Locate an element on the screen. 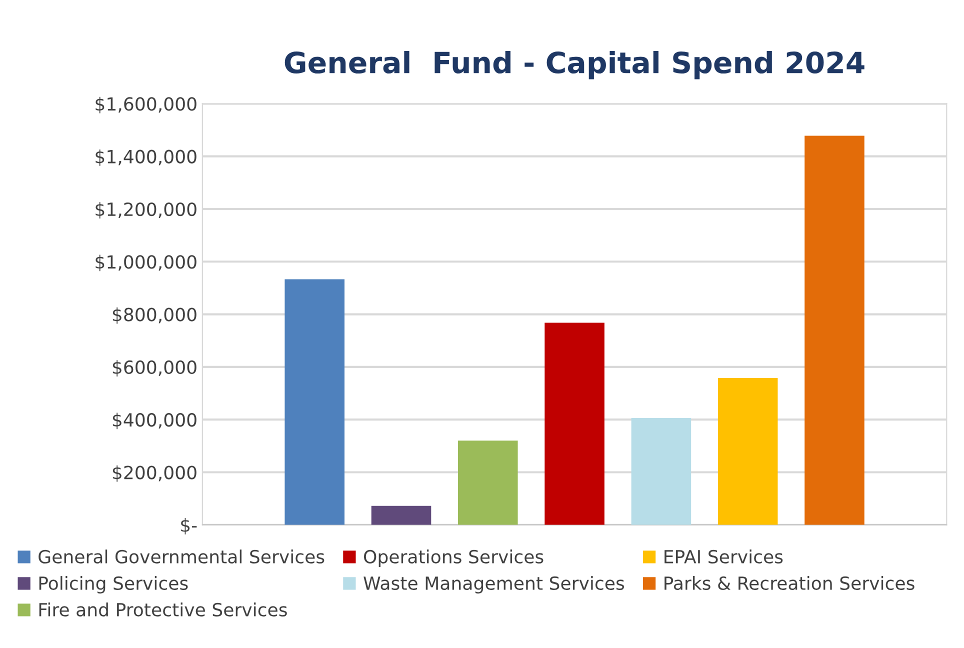  legend-label: Waste Management Services is located at coordinates (494, 585).